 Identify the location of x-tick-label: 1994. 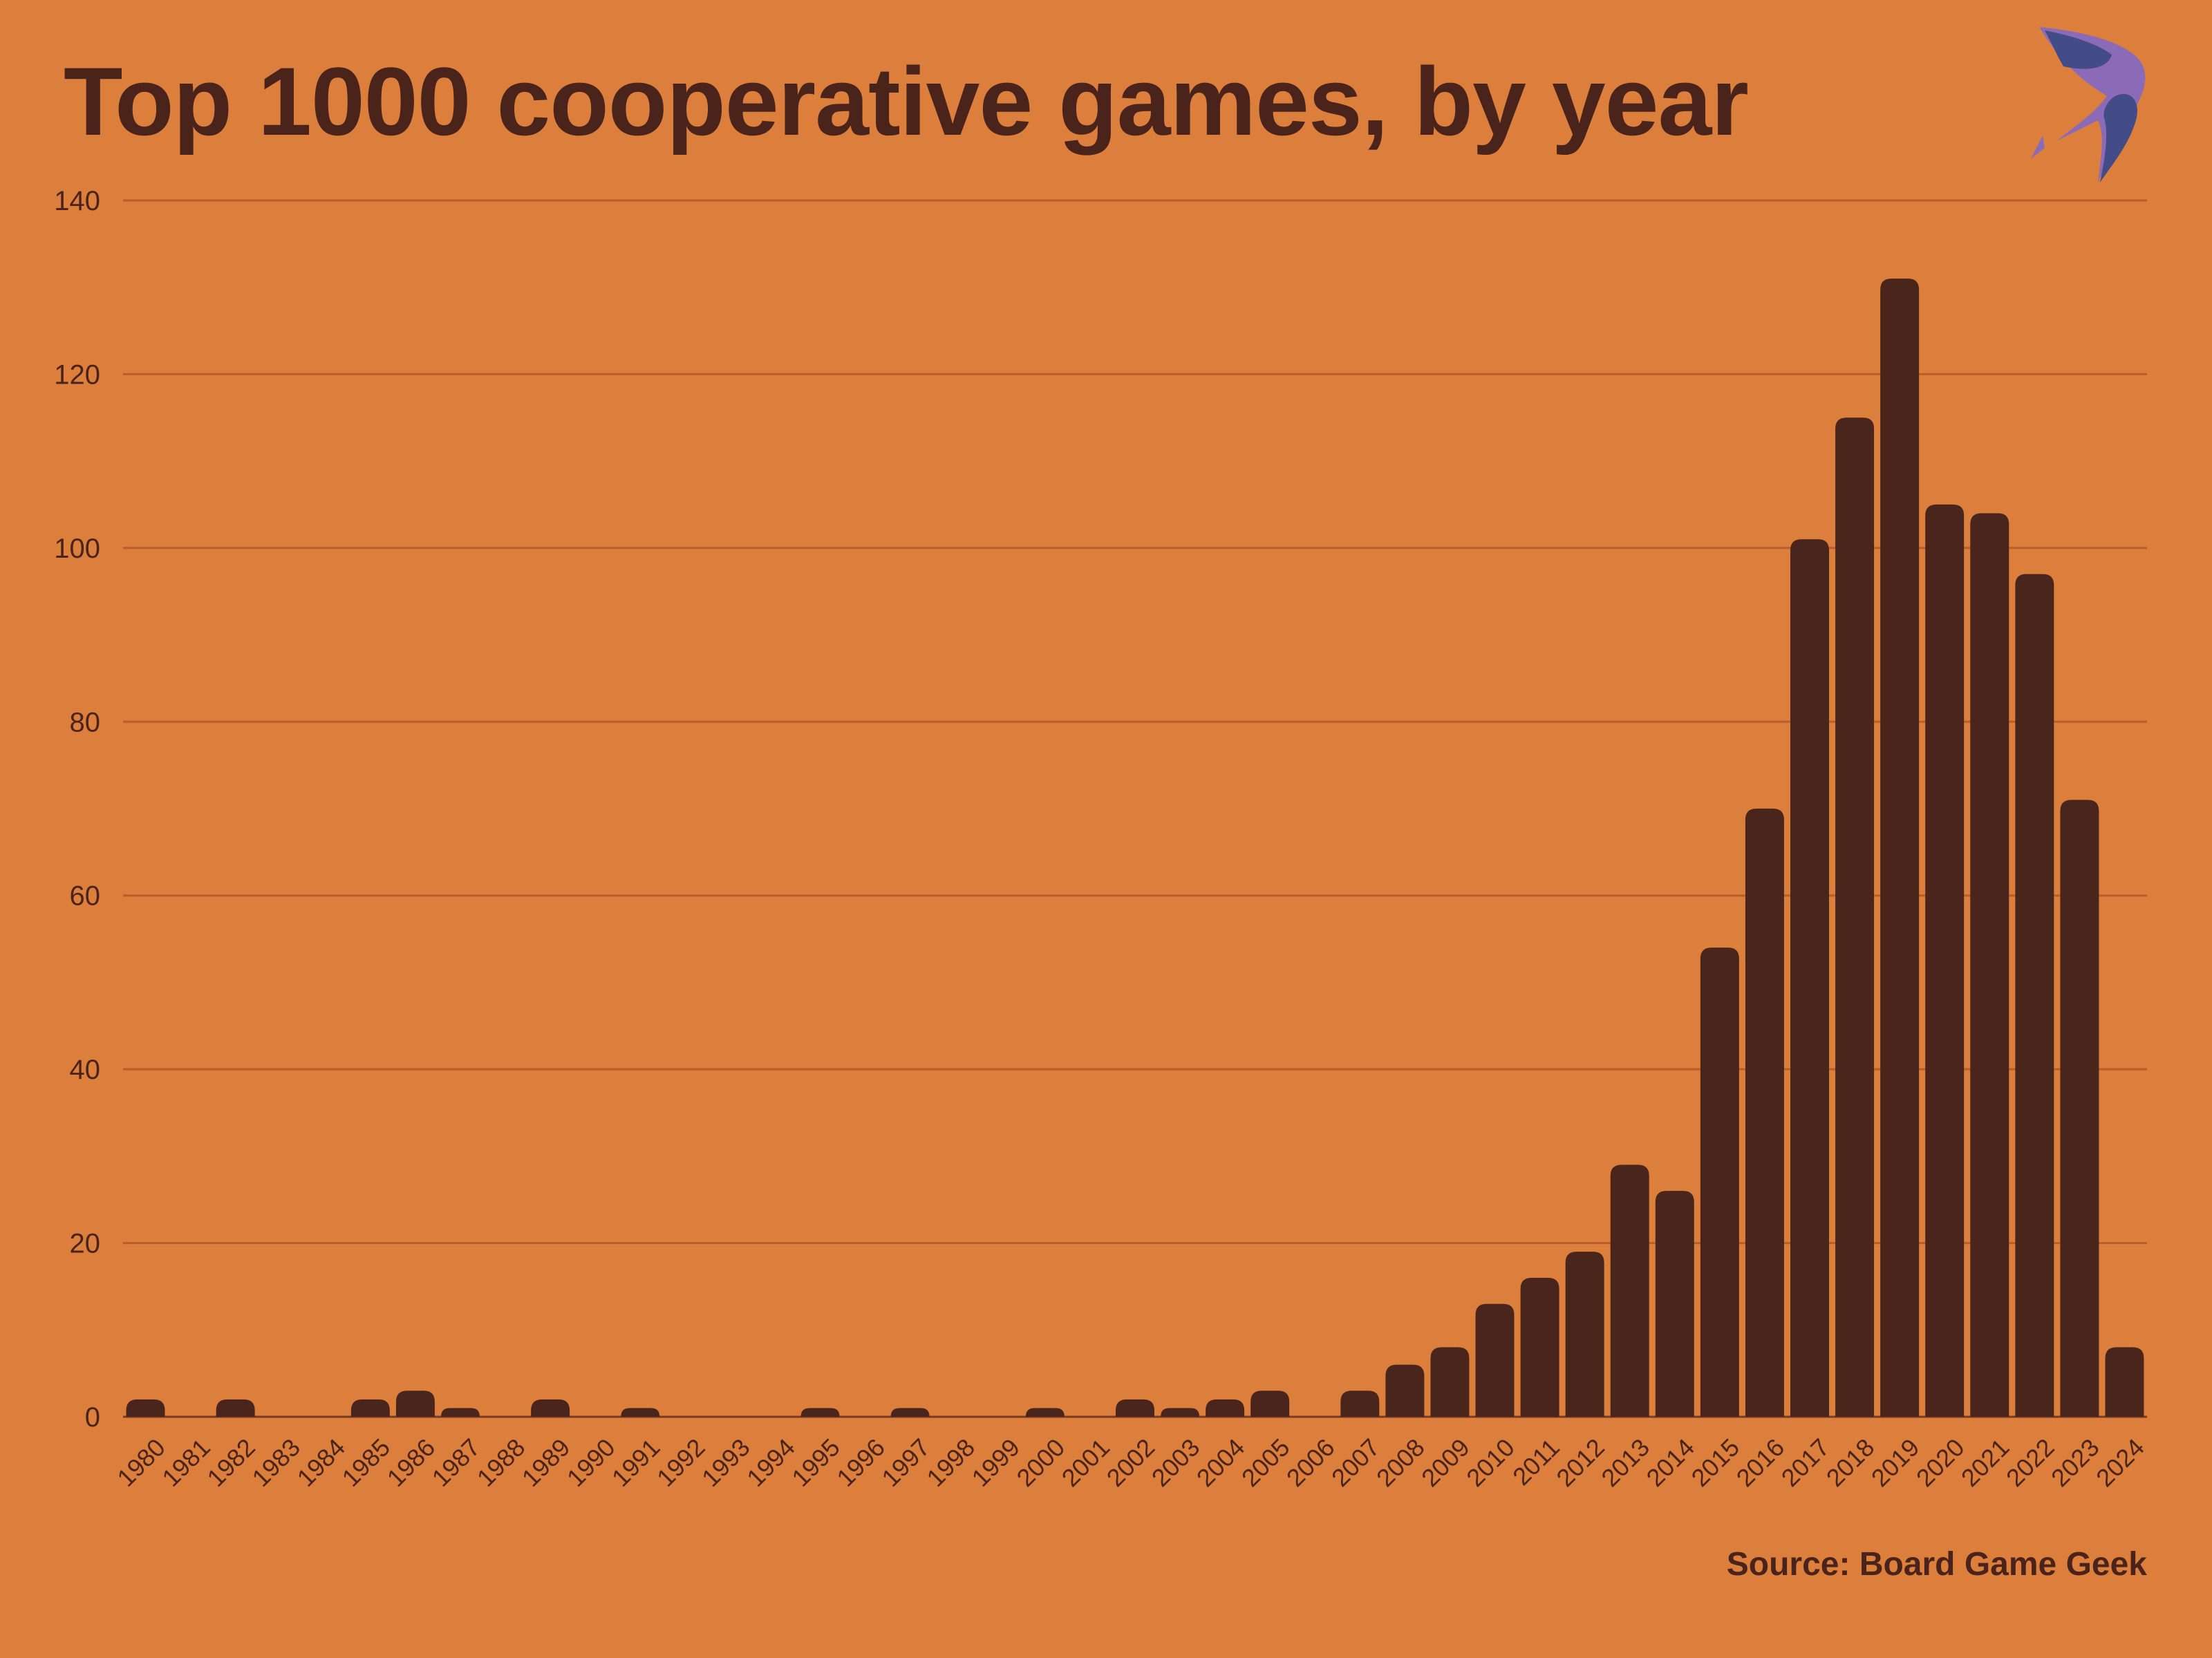
(770, 1462).